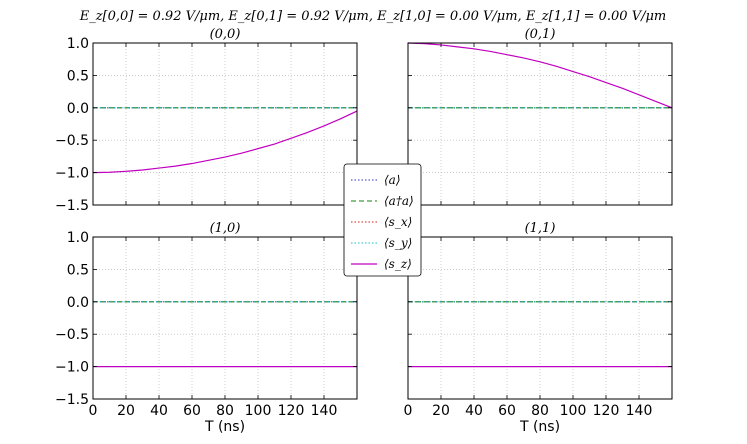 Image resolution: width=747 pixels, height=444 pixels. Describe the element at coordinates (398, 264) in the screenshot. I see `legend-label-s-z: ⟨s_z⟩` at that location.